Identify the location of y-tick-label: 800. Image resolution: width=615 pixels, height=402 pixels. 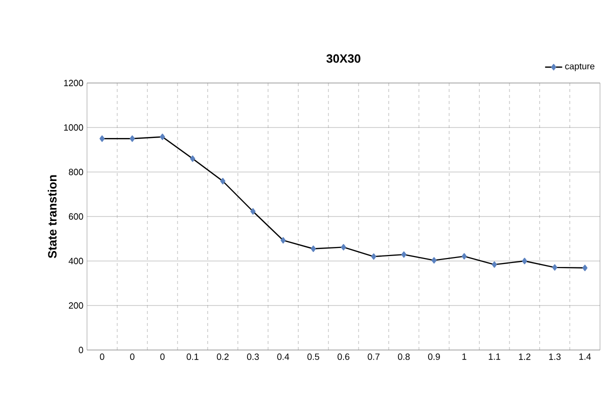
(76, 172).